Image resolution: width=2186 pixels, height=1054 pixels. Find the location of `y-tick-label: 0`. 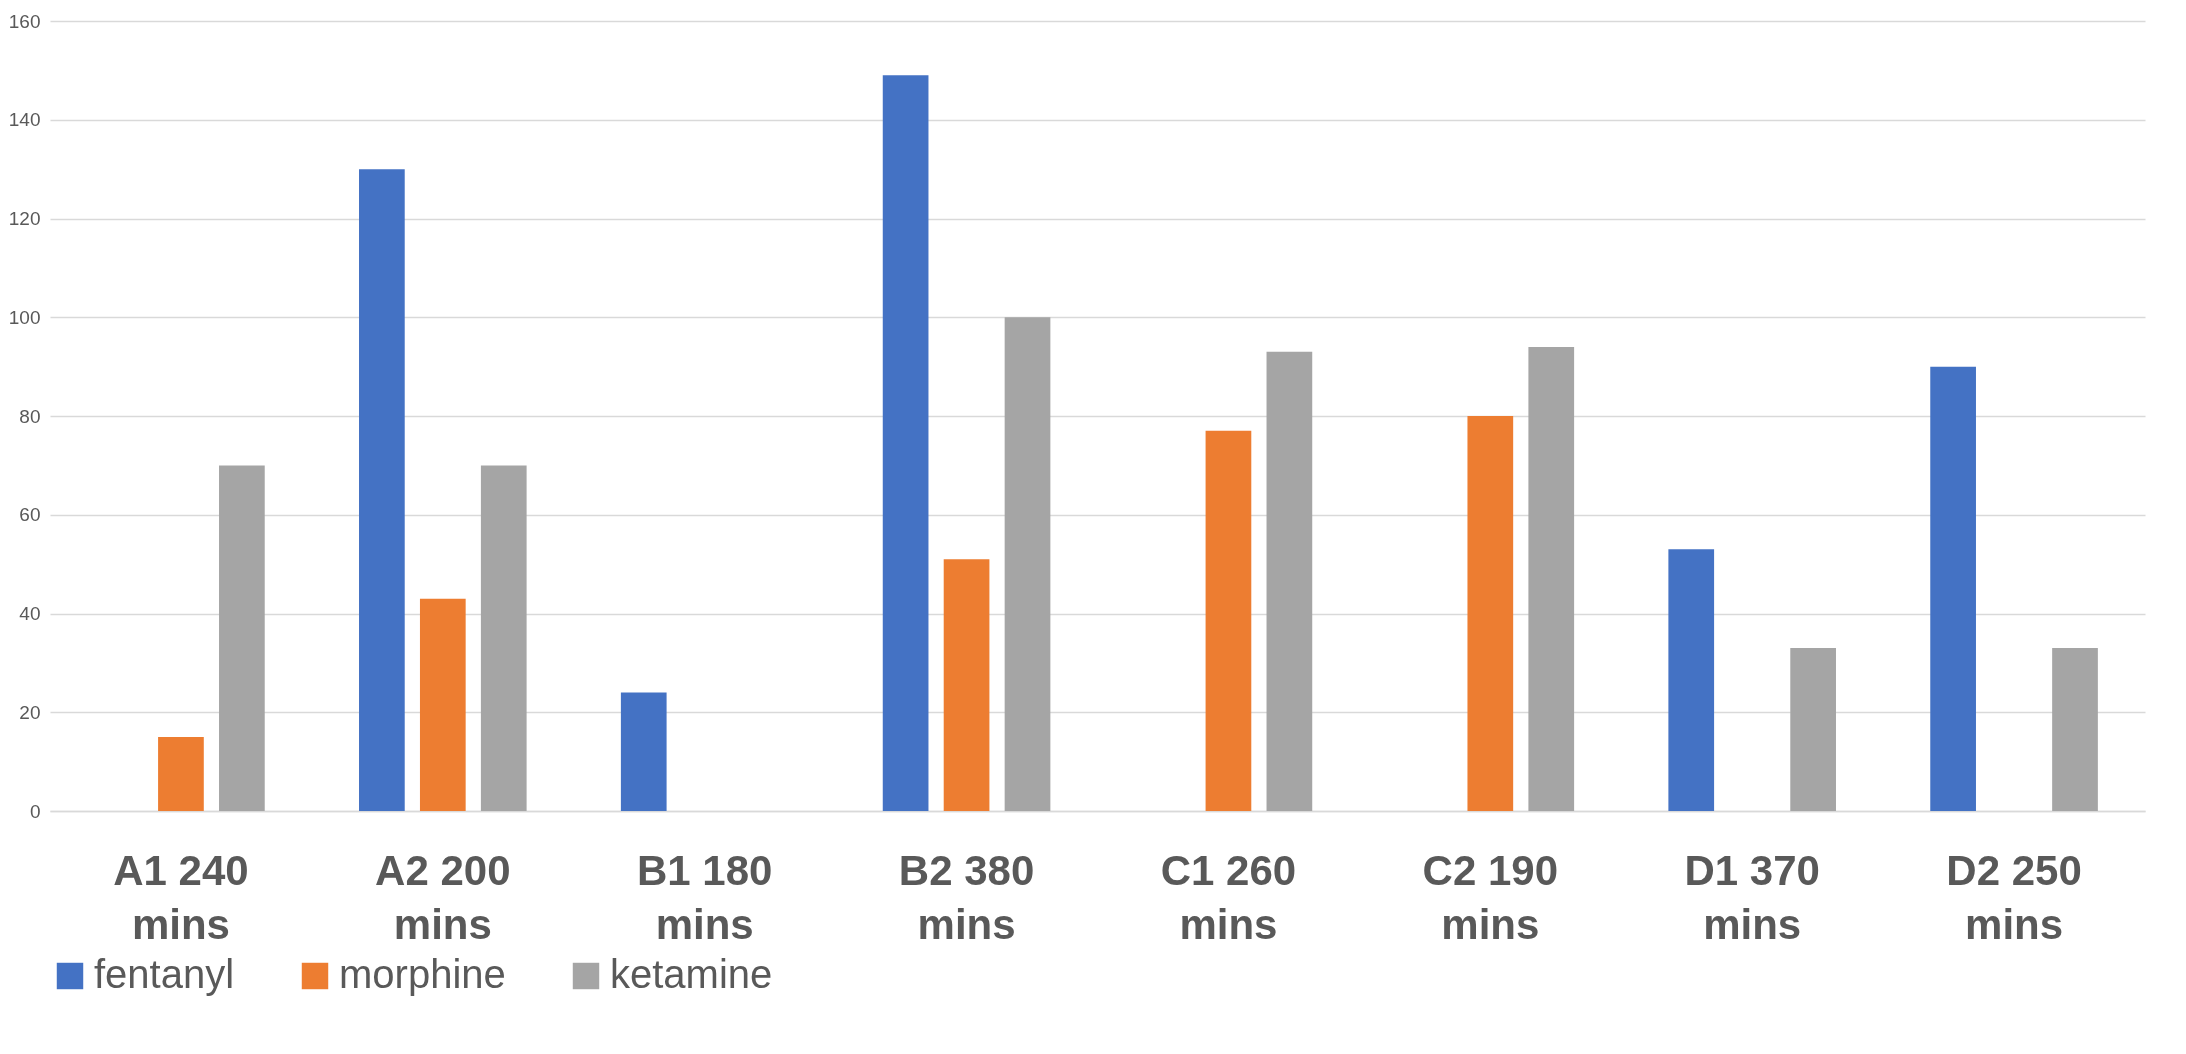

y-tick-label: 0 is located at coordinates (35, 811).